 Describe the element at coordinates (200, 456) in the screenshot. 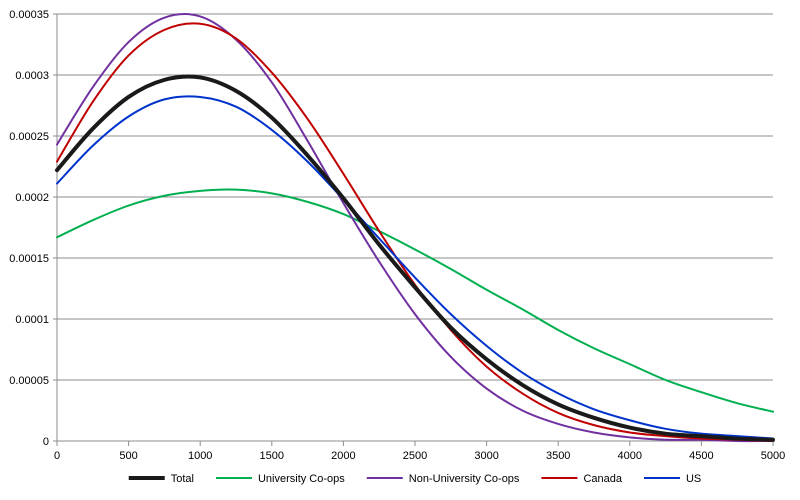

I see `x-tick-label: 1000` at that location.